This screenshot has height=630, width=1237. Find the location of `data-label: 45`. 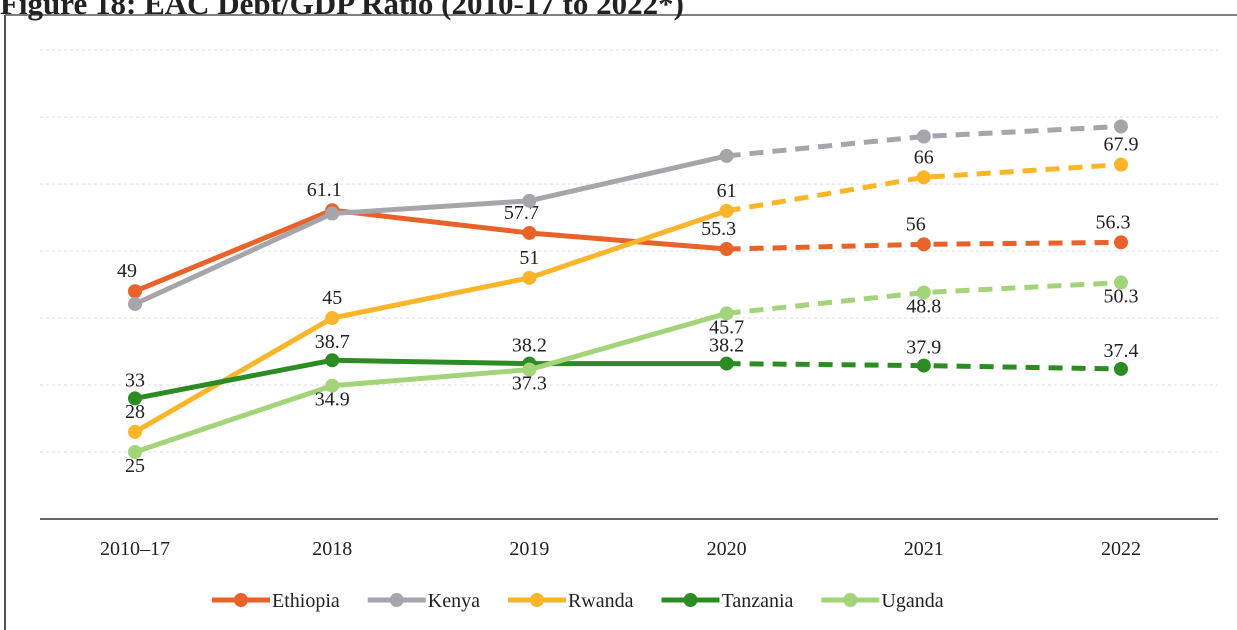

data-label: 45 is located at coordinates (332, 298).